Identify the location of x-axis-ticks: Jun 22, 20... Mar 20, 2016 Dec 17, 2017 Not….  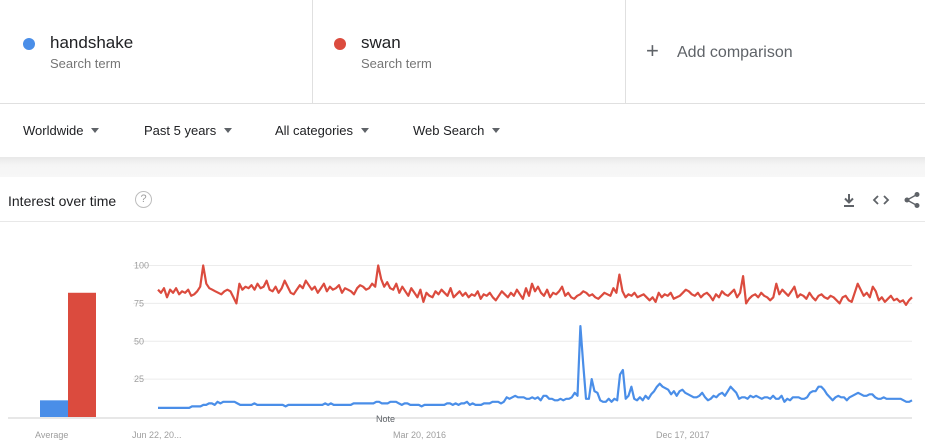
(421, 427).